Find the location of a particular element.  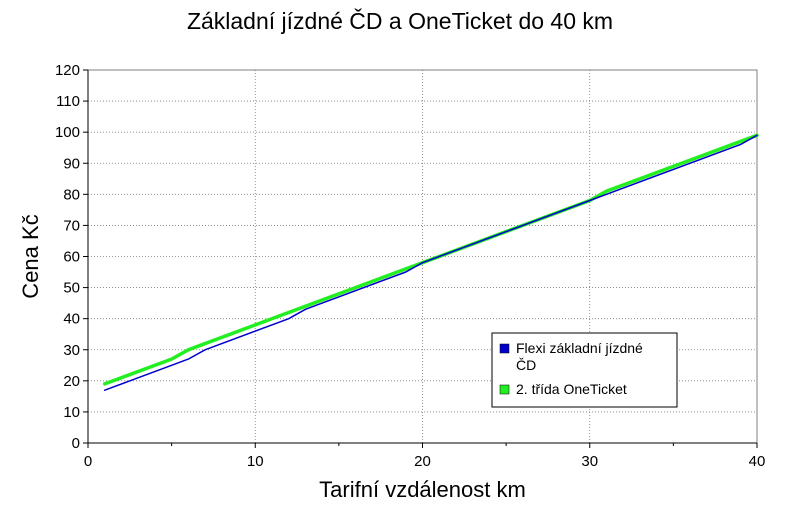

x-tick-label: 10 is located at coordinates (255, 461).